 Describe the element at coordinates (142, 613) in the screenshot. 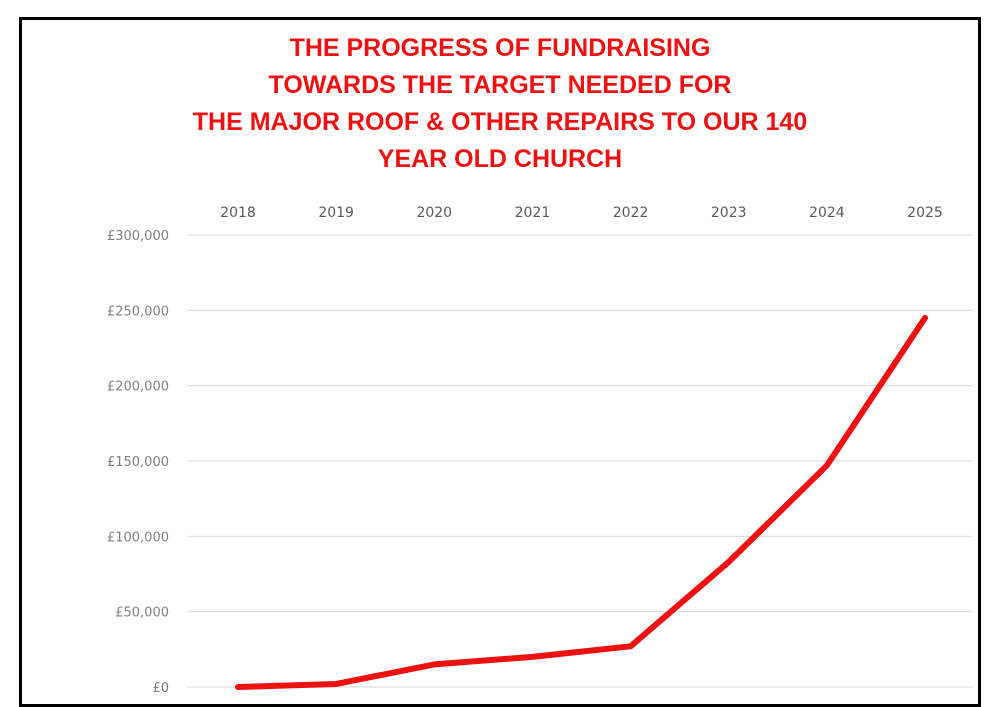

I see `y-tick-label-1: £50,000` at that location.